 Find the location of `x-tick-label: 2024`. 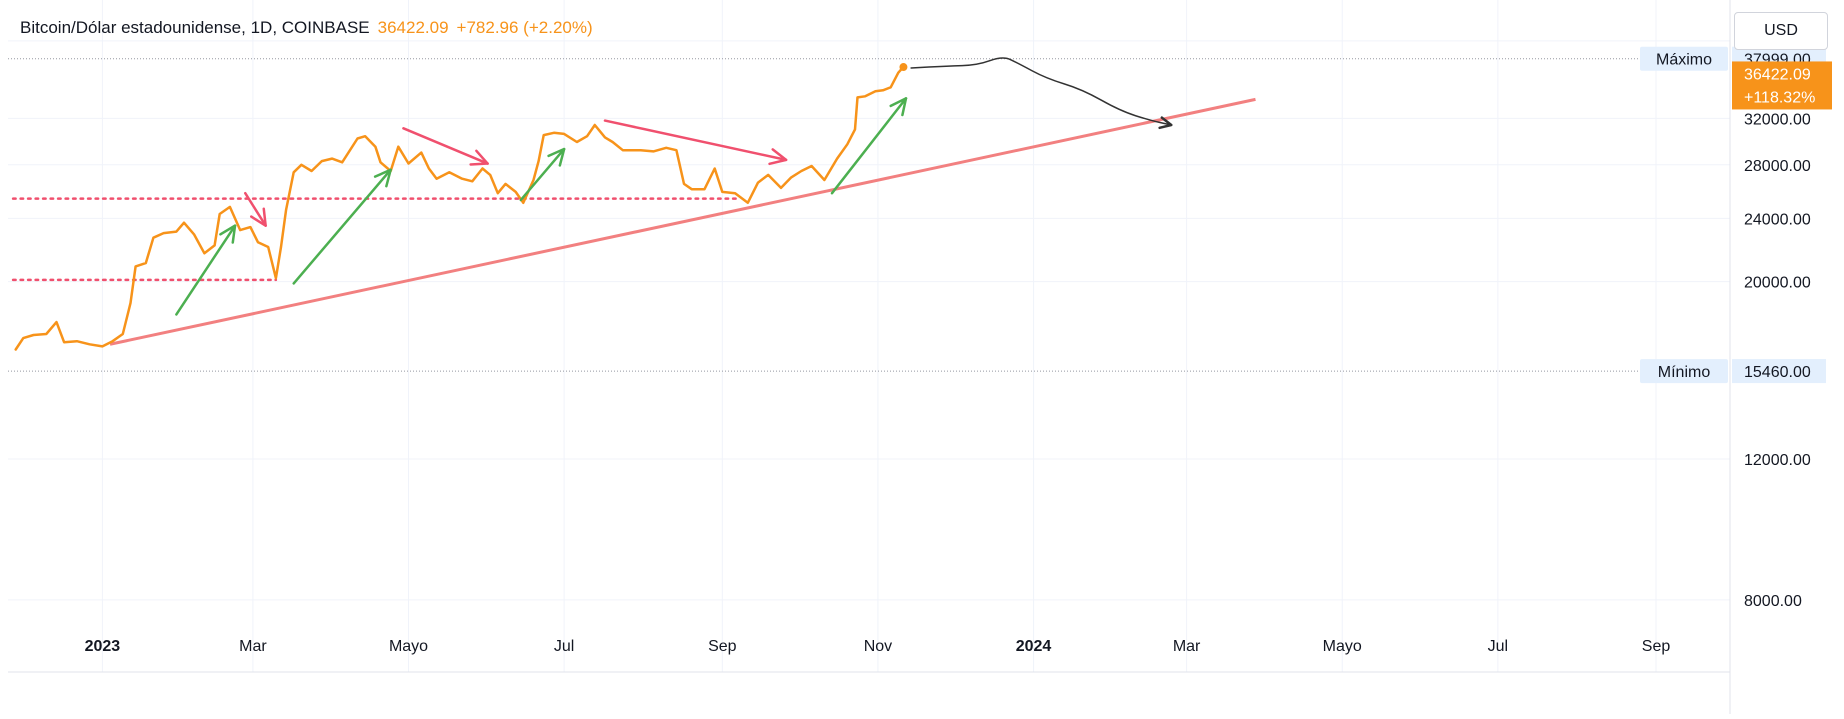

x-tick-label: 2024 is located at coordinates (1034, 646).